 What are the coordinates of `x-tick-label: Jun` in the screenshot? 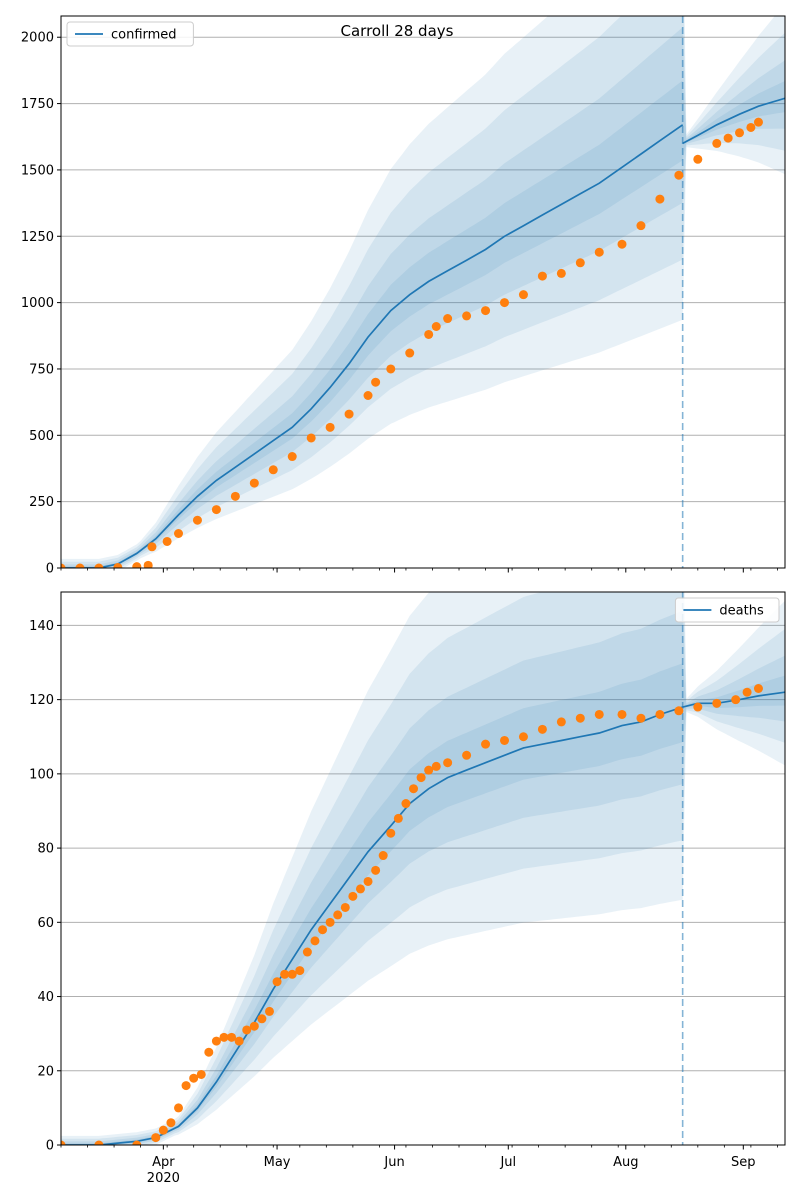 It's located at (393, 1162).